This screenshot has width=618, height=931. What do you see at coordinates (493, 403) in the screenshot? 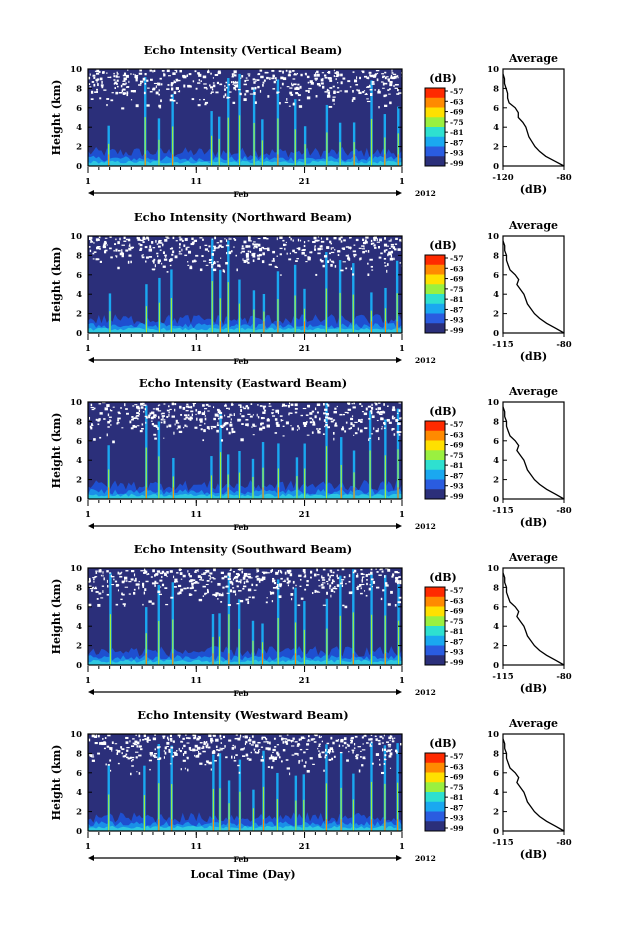
I see `average-y-tick-label: 10` at bounding box center [493, 403].